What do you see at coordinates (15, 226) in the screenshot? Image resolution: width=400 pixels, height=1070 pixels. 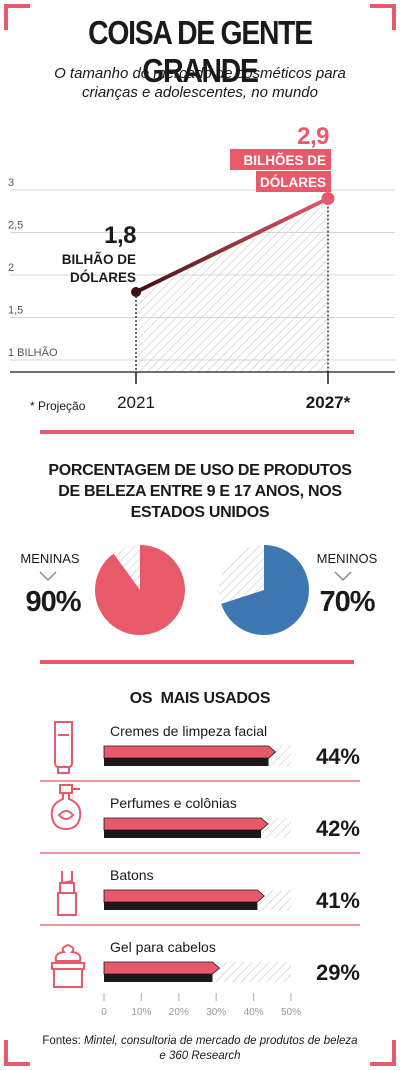 I see `y-tick-label: 2,5` at bounding box center [15, 226].